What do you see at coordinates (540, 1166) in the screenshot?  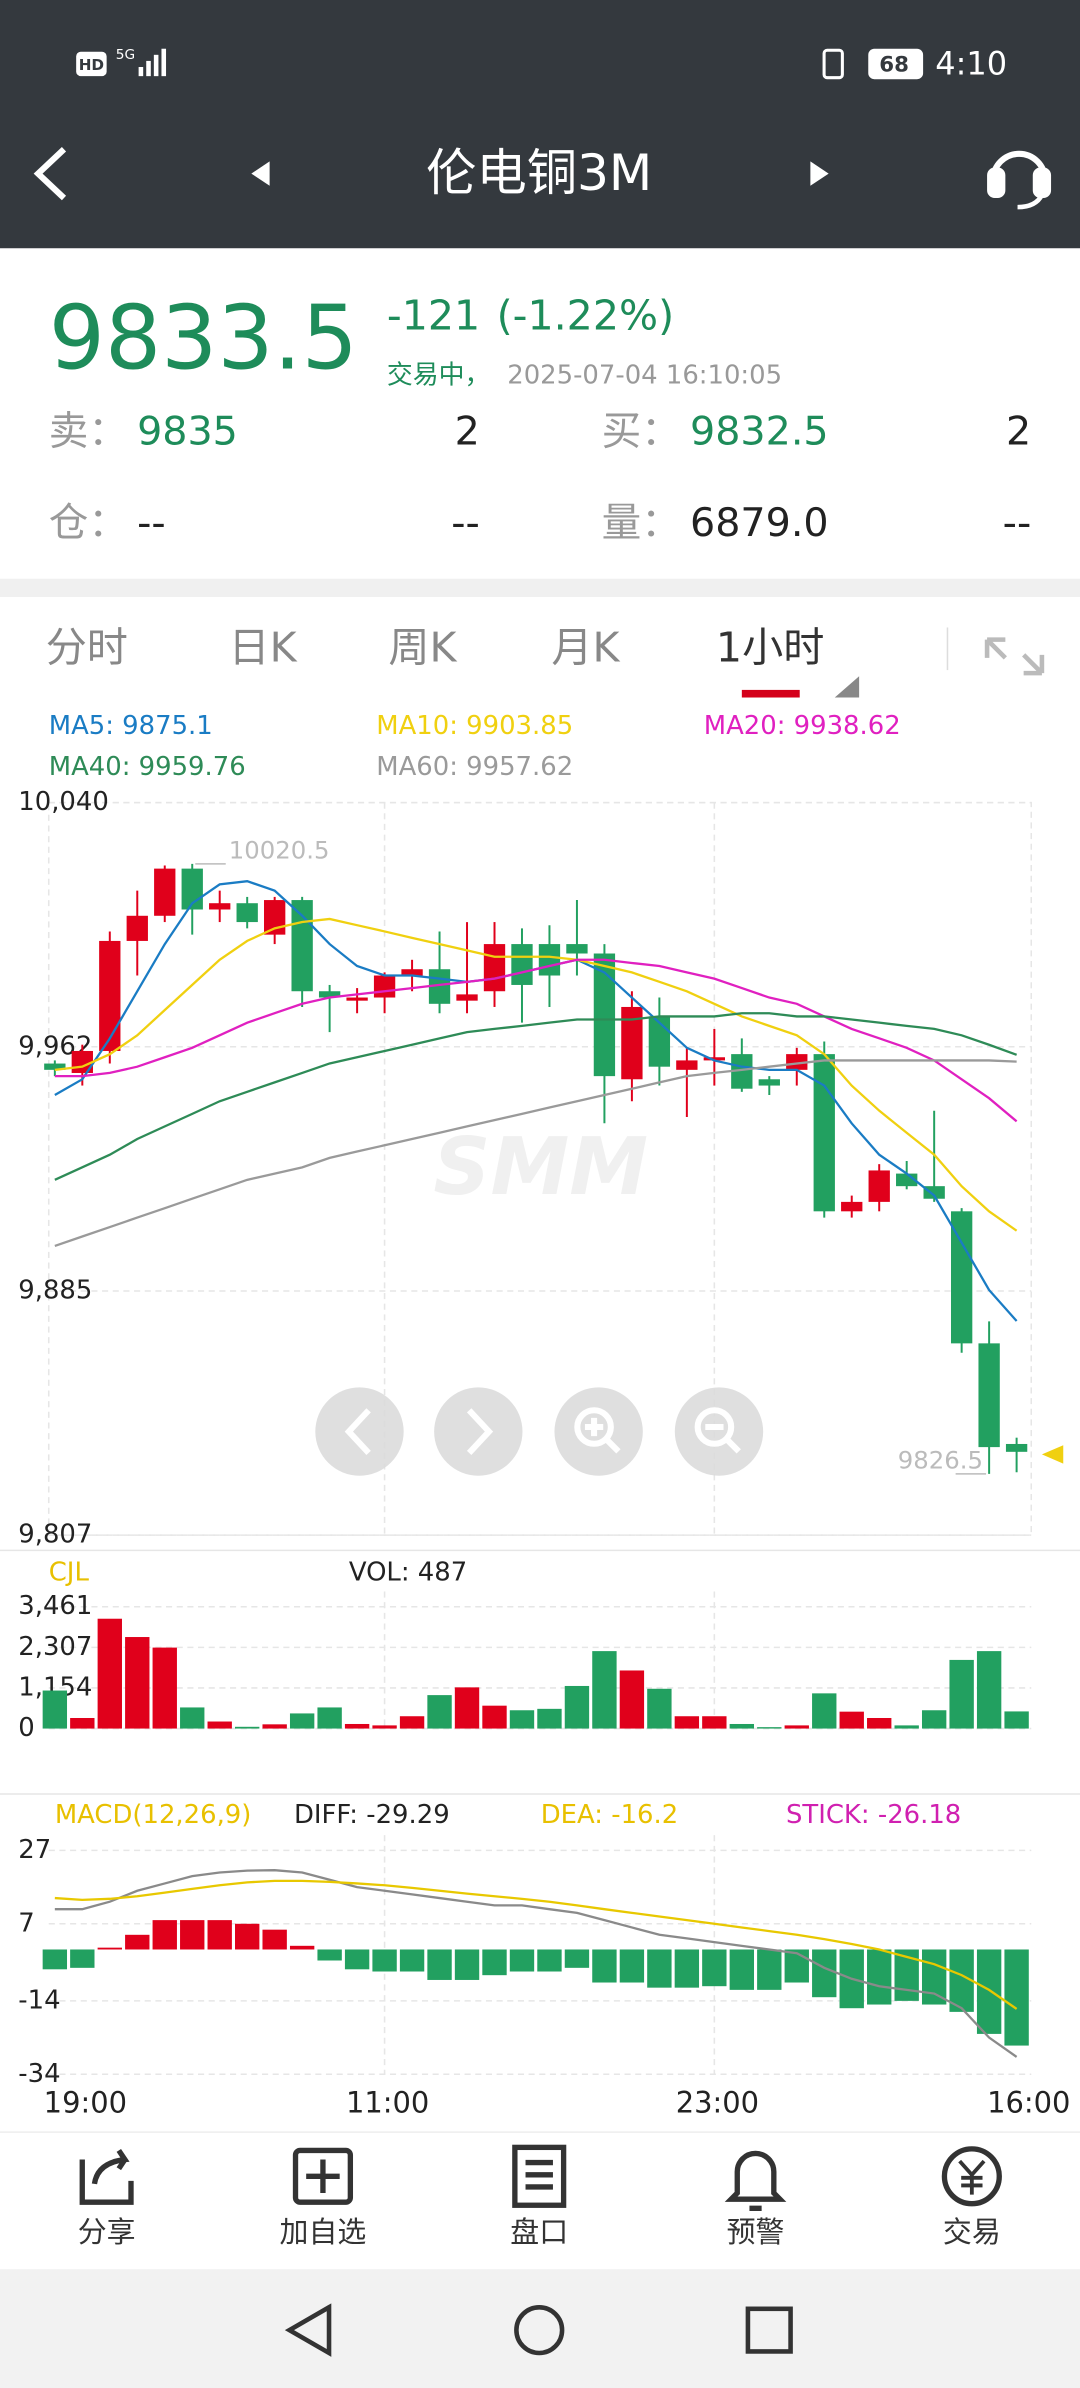 I see `watermark: SMM` at bounding box center [540, 1166].